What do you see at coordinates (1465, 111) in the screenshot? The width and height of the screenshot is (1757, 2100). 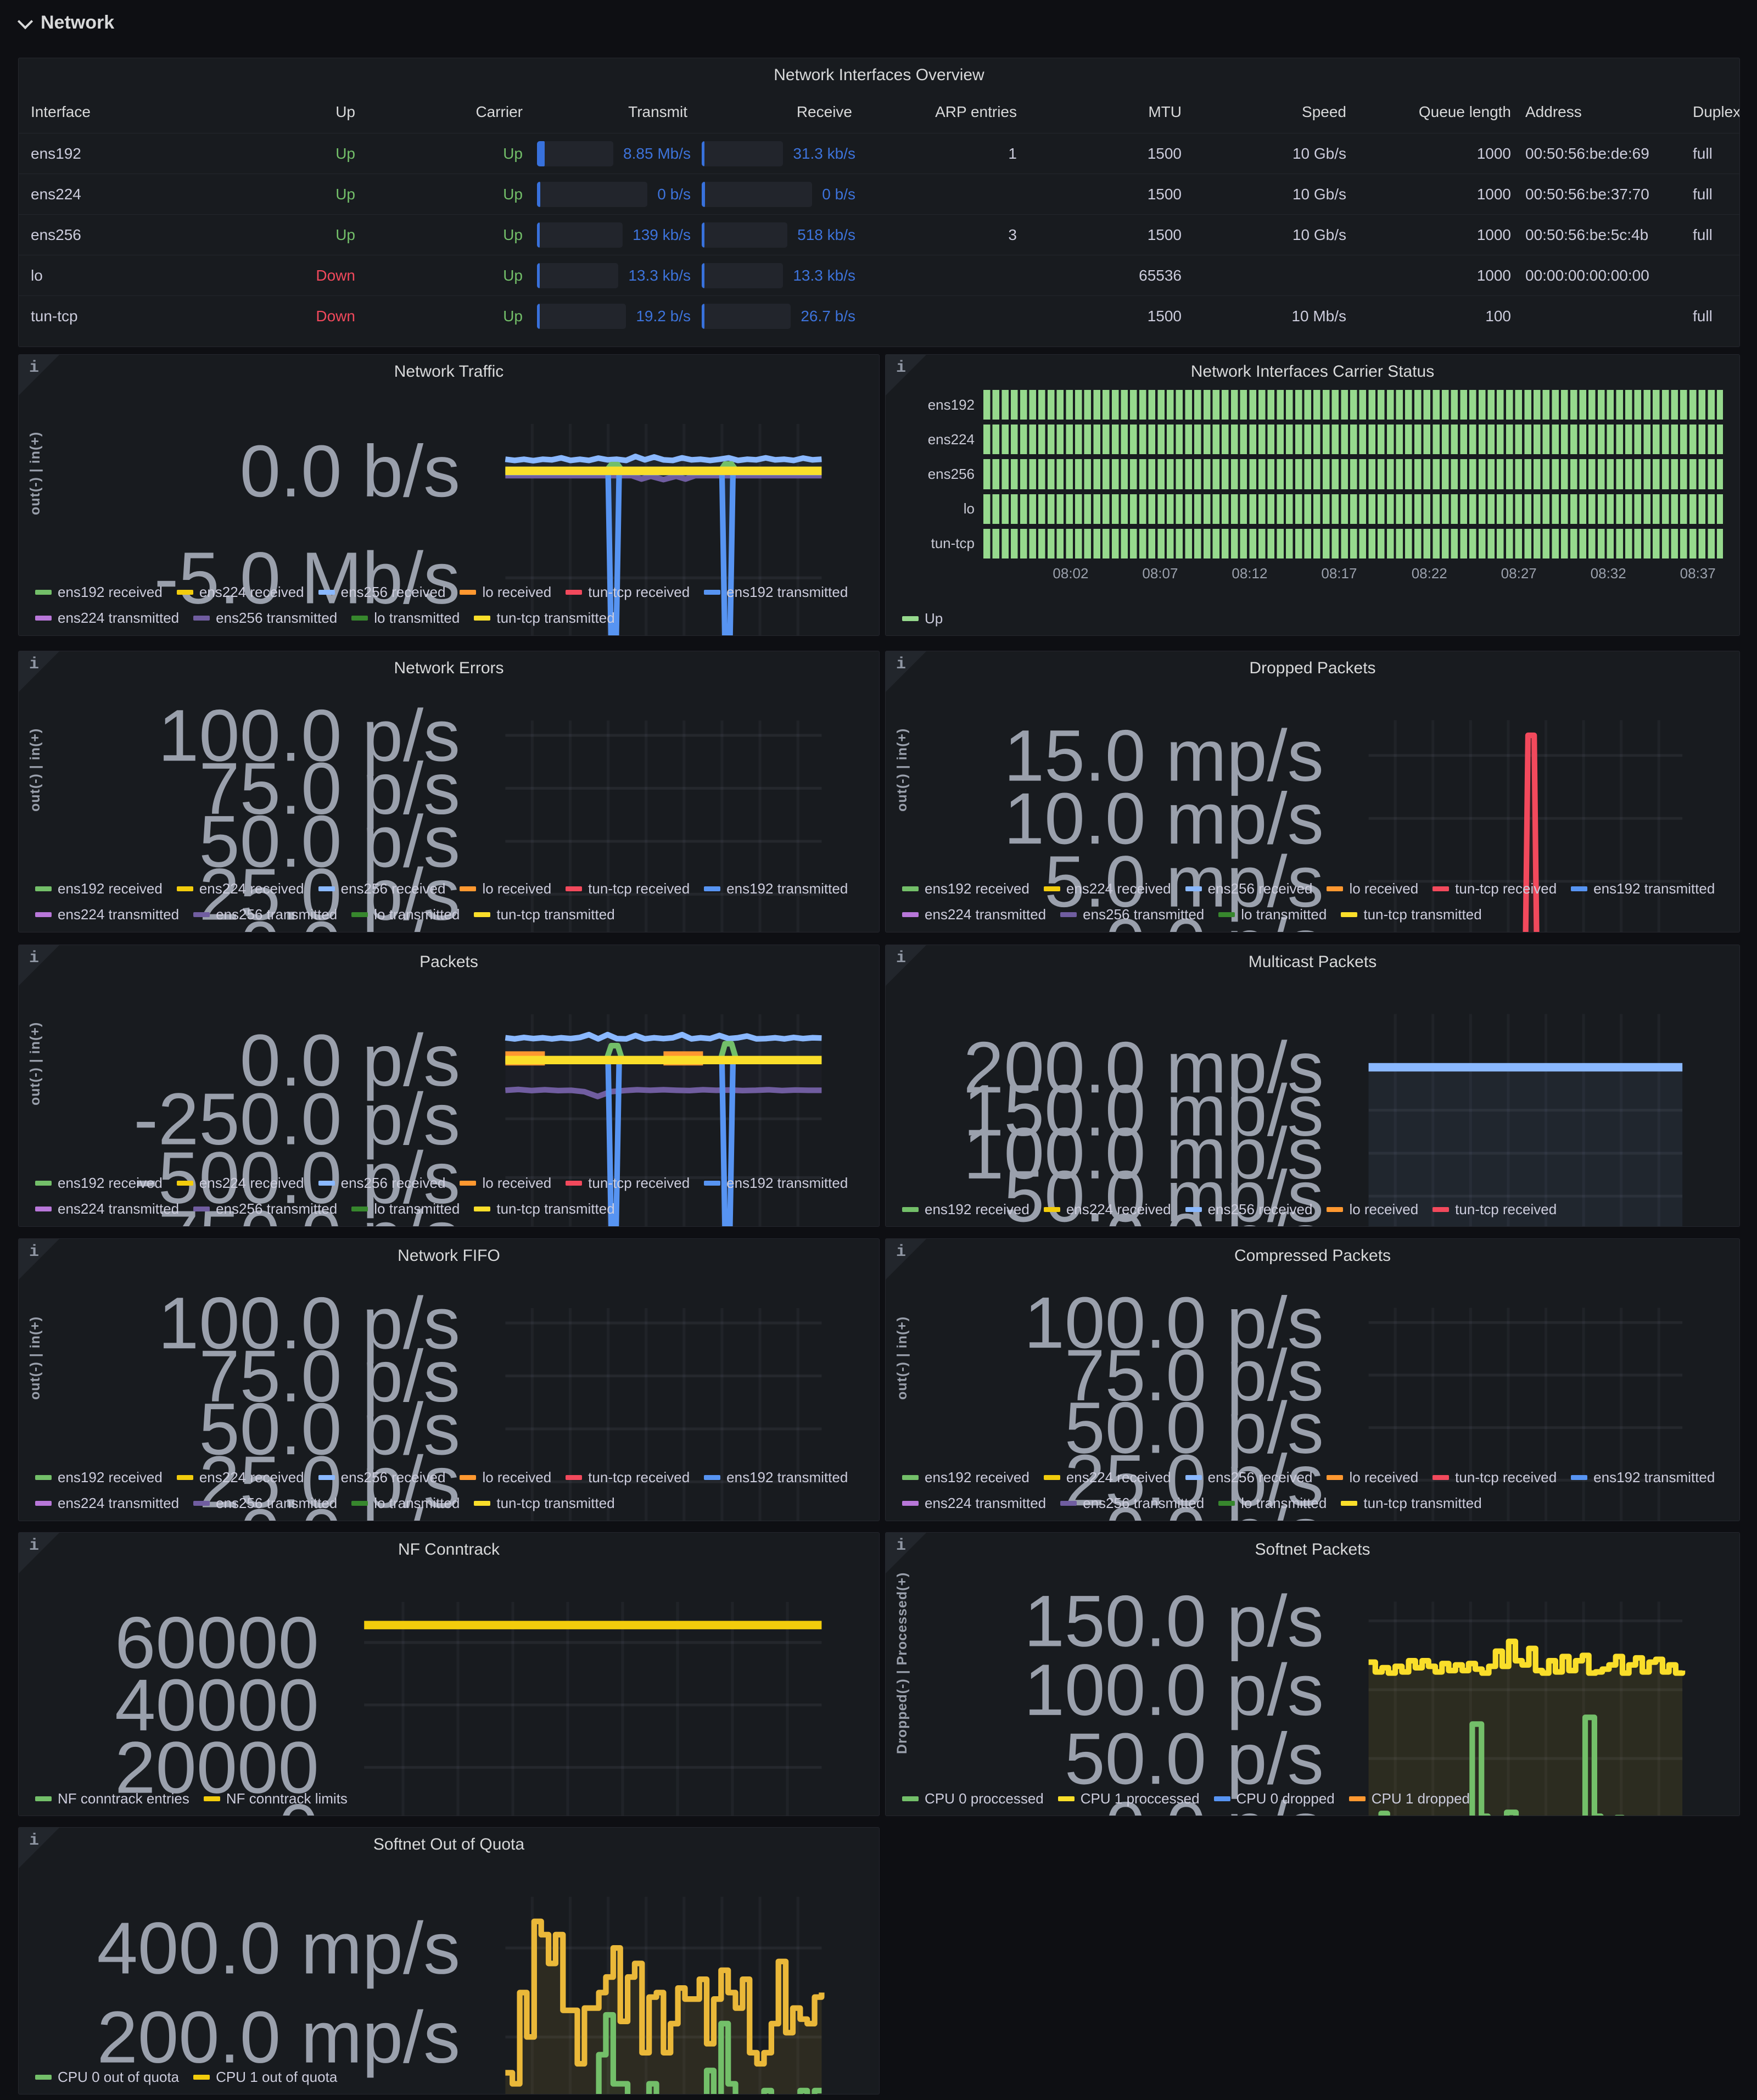 I see `column-header: Queue length` at bounding box center [1465, 111].